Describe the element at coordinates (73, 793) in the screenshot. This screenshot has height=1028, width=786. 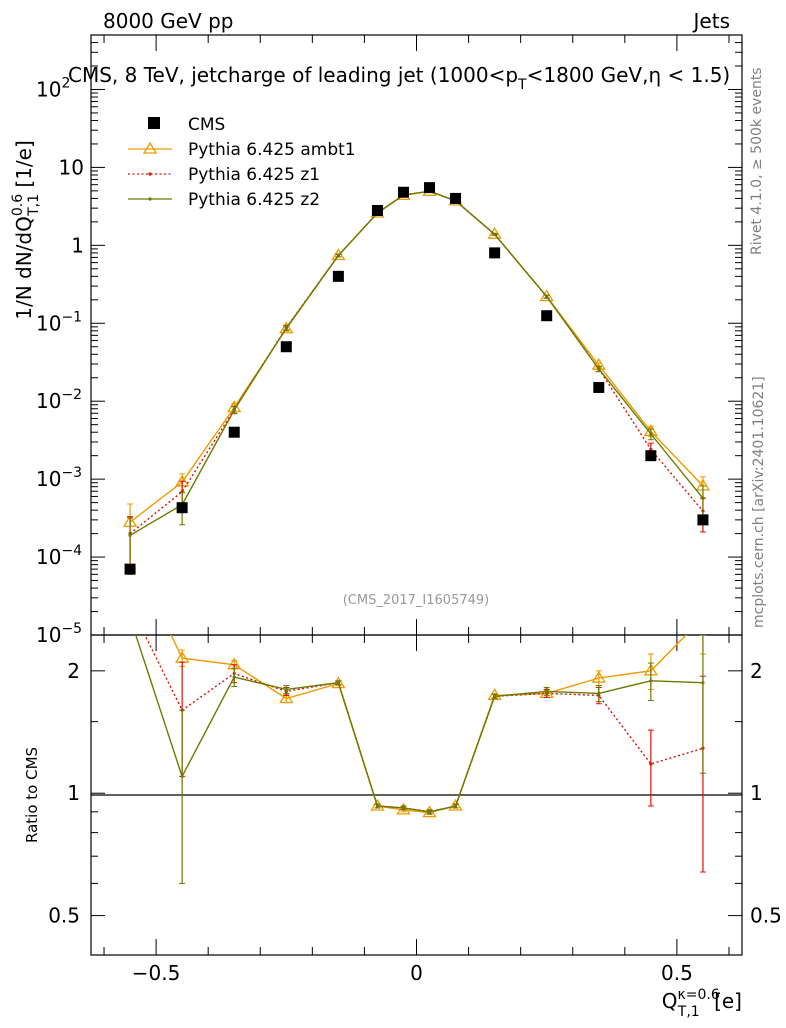
I see `ratio-tick-label: 1` at that location.